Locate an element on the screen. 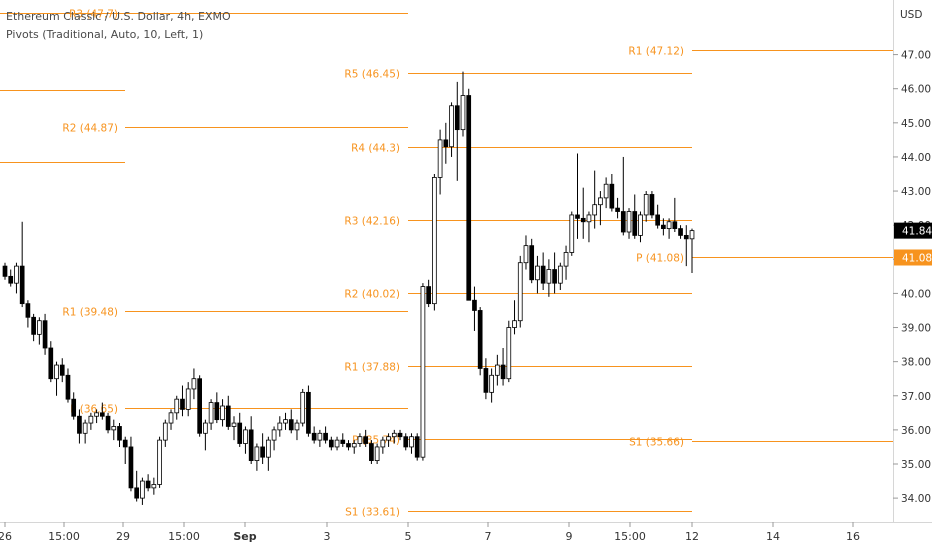 The image size is (932, 550). time-tick-label: 7 is located at coordinates (488, 536).